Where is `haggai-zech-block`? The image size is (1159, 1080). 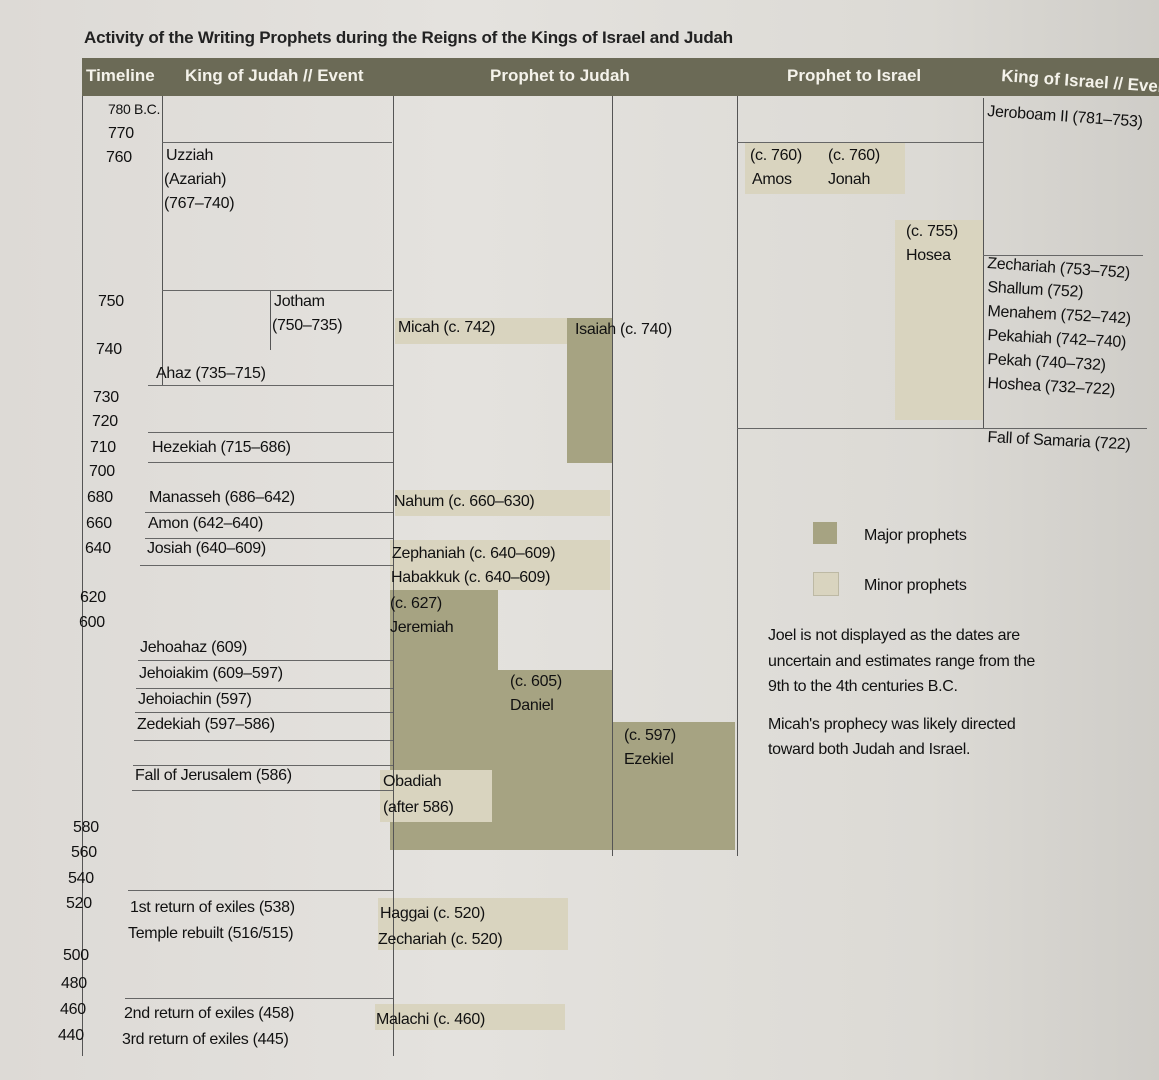 haggai-zech-block is located at coordinates (473, 924).